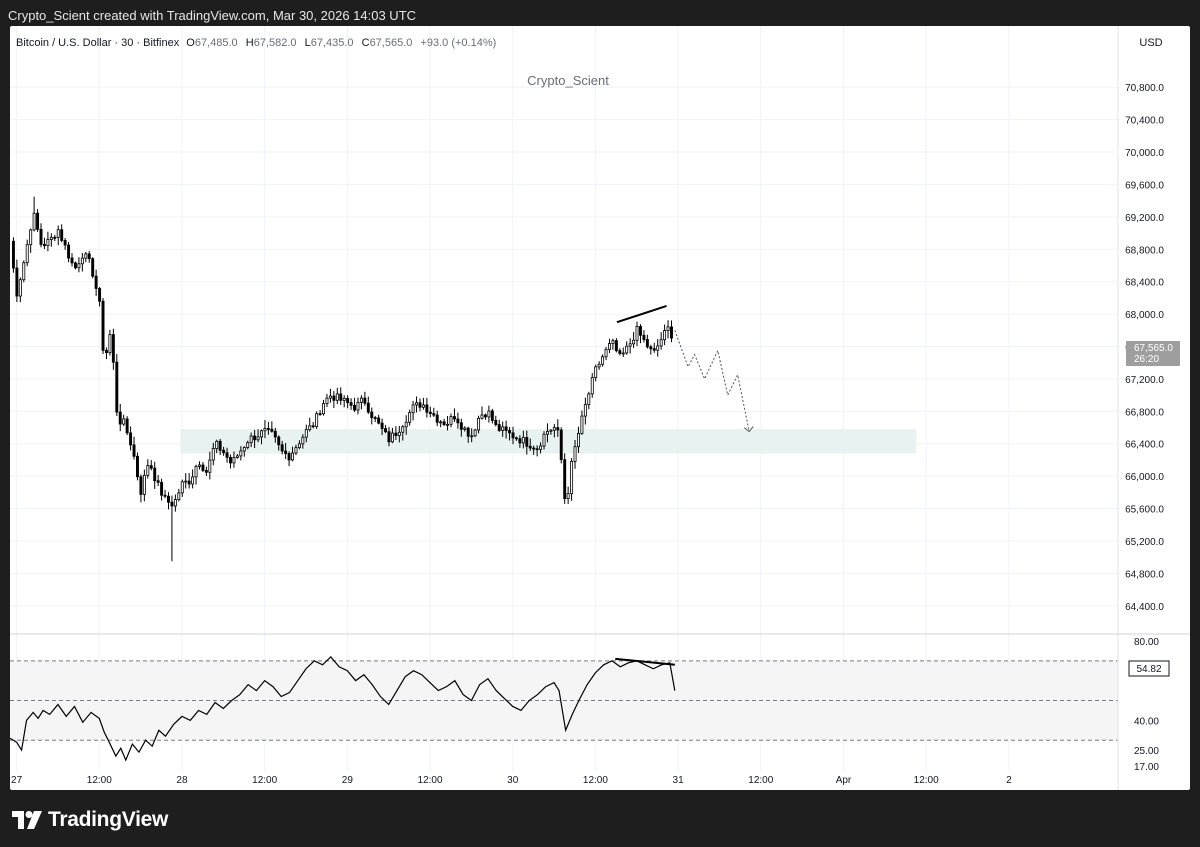 This screenshot has height=847, width=1200. What do you see at coordinates (1144, 283) in the screenshot?
I see `y-tick-label: 68,400.0` at bounding box center [1144, 283].